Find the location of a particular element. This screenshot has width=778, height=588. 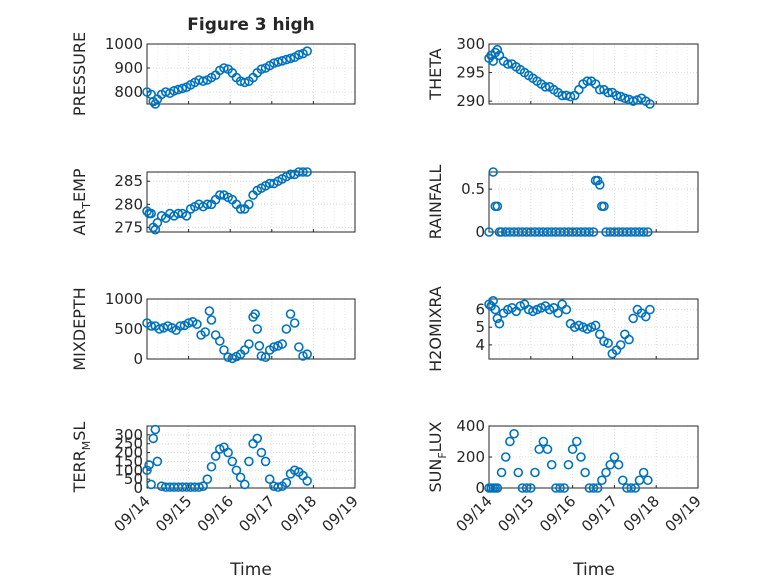

x-axis-label-left: Time is located at coordinates (250, 570).